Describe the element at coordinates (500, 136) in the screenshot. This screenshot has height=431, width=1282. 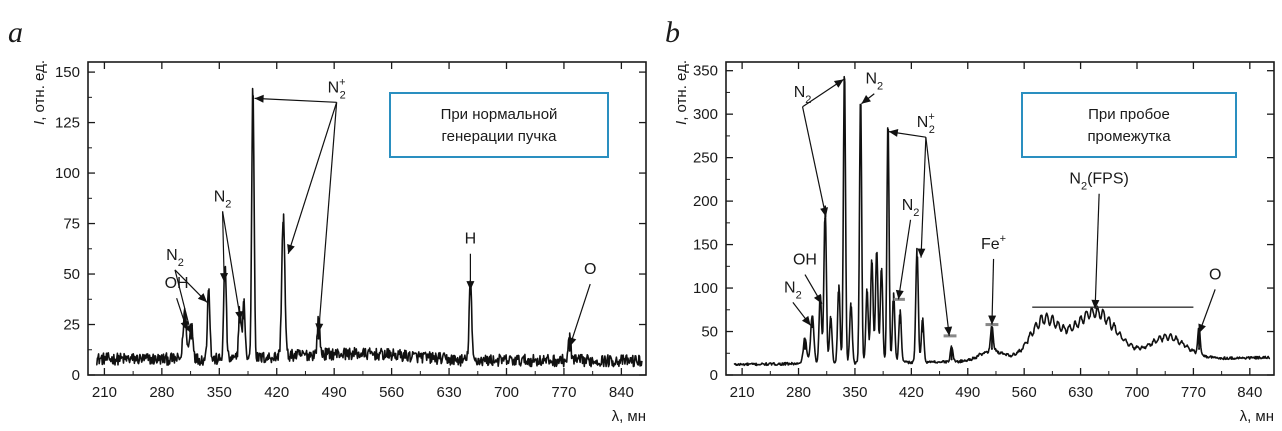
I see `legend-box-line: генерации пучка` at that location.